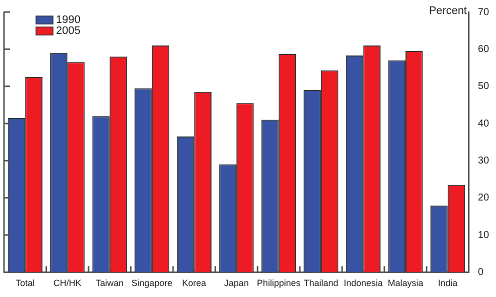 Image resolution: width=496 pixels, height=297 pixels. I want to click on x-tick-label: Taiwan, so click(110, 283).